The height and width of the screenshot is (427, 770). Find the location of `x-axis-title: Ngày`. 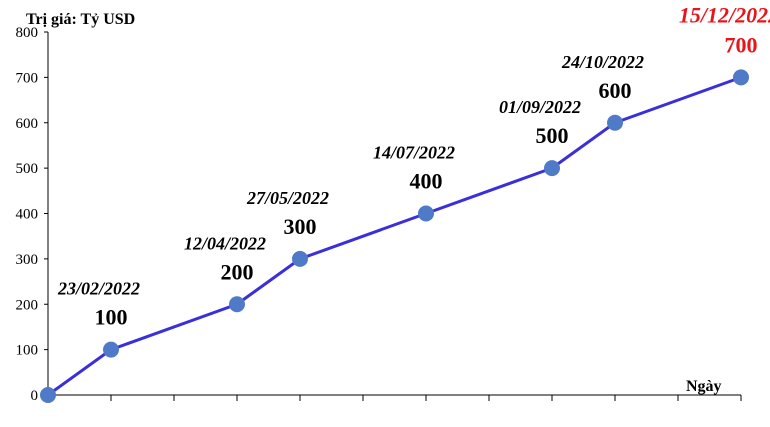

x-axis-title: Ngày is located at coordinates (704, 386).